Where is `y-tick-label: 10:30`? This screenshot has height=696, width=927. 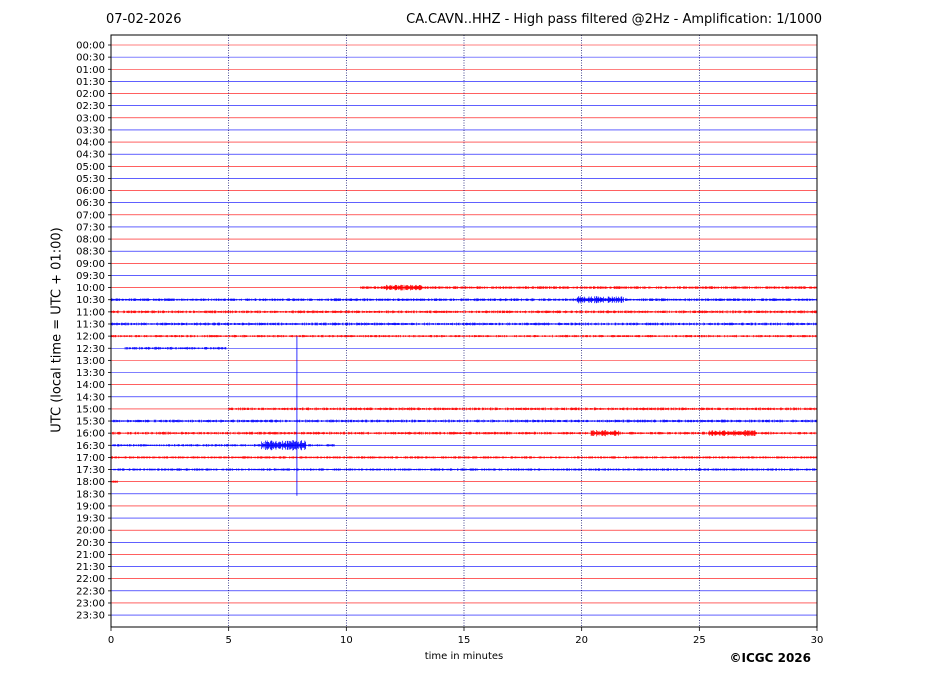 y-tick-label: 10:30 is located at coordinates (90, 300).